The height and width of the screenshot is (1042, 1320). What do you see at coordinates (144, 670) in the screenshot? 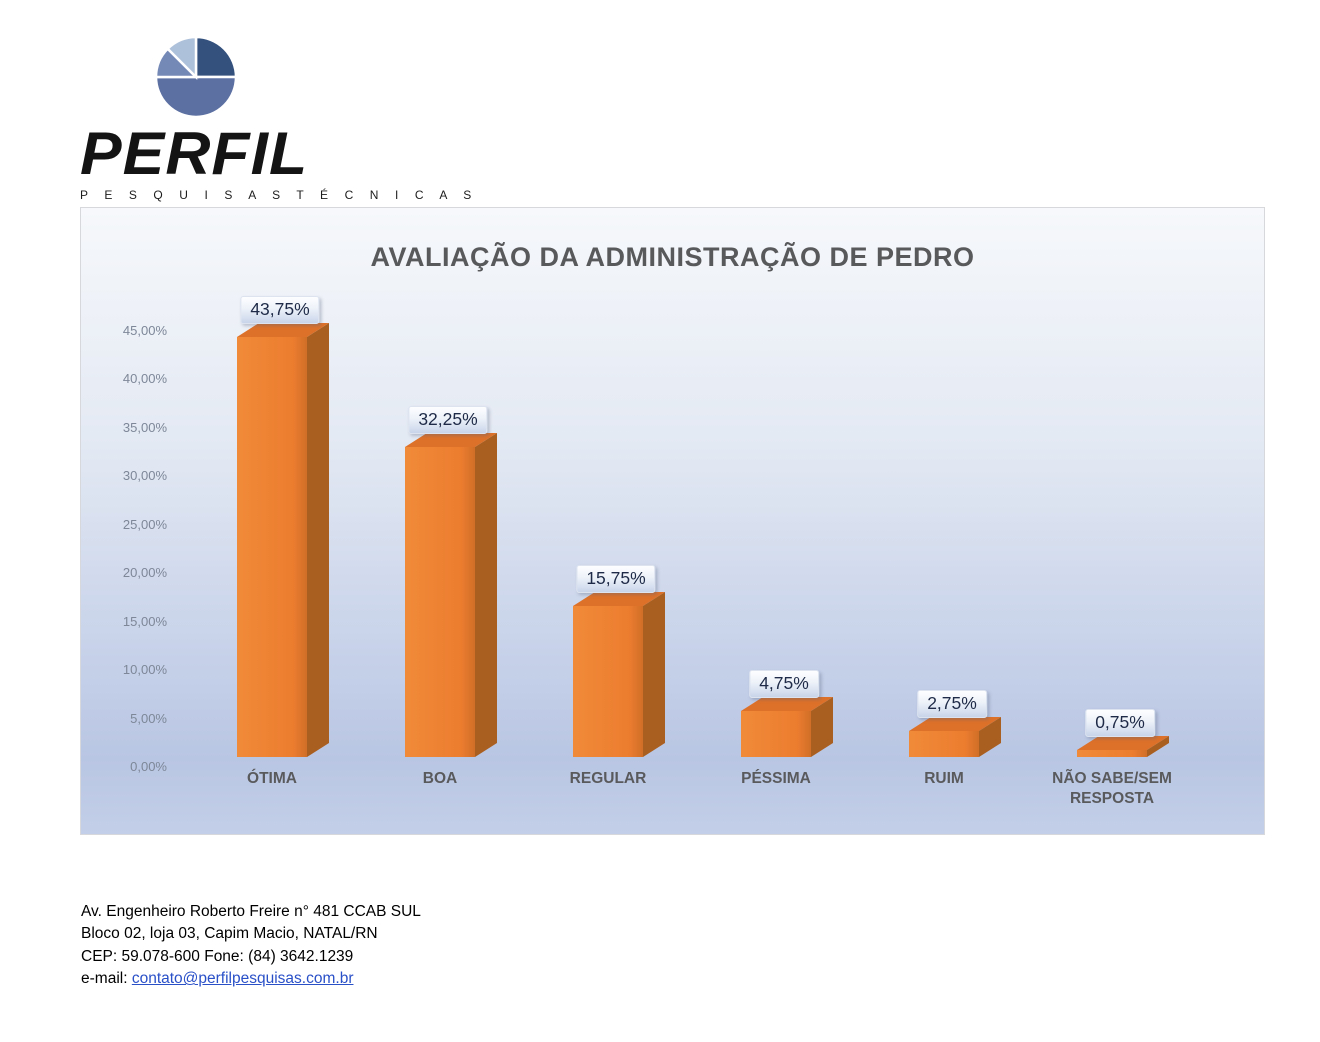
I see `y-axis-tick: 10,00%` at bounding box center [144, 670].